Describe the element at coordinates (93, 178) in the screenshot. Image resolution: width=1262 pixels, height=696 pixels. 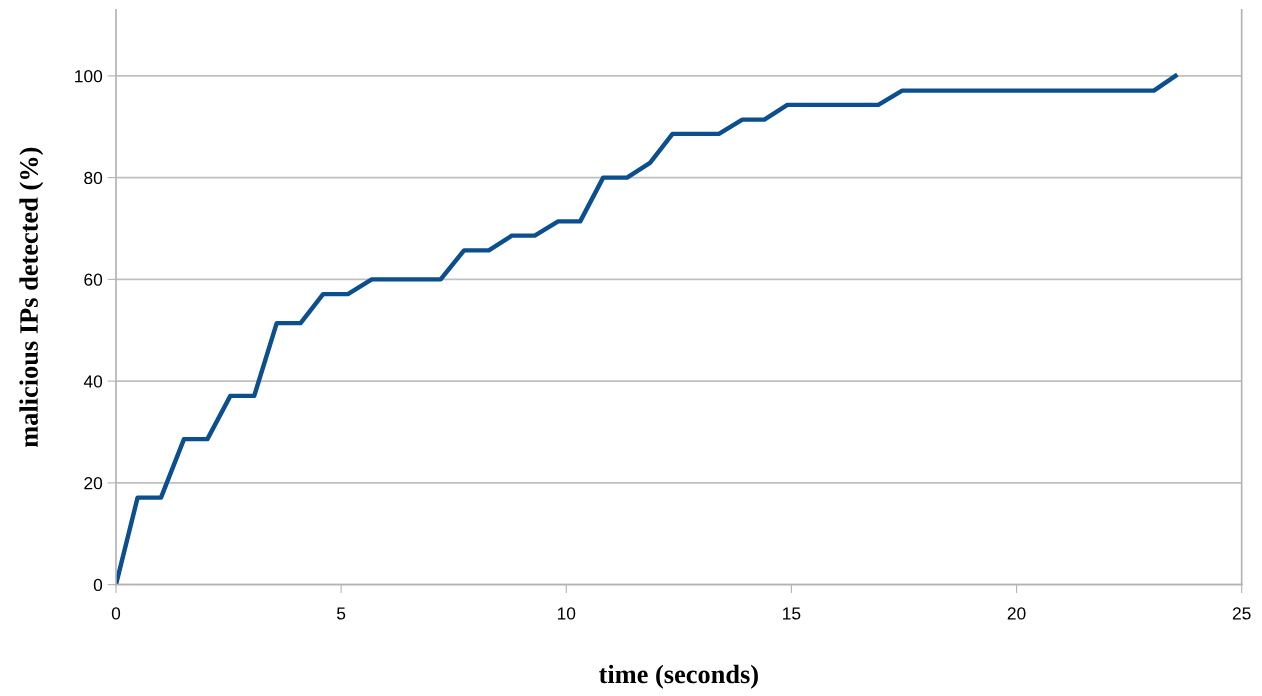
I see `y-tick-label: 80` at that location.